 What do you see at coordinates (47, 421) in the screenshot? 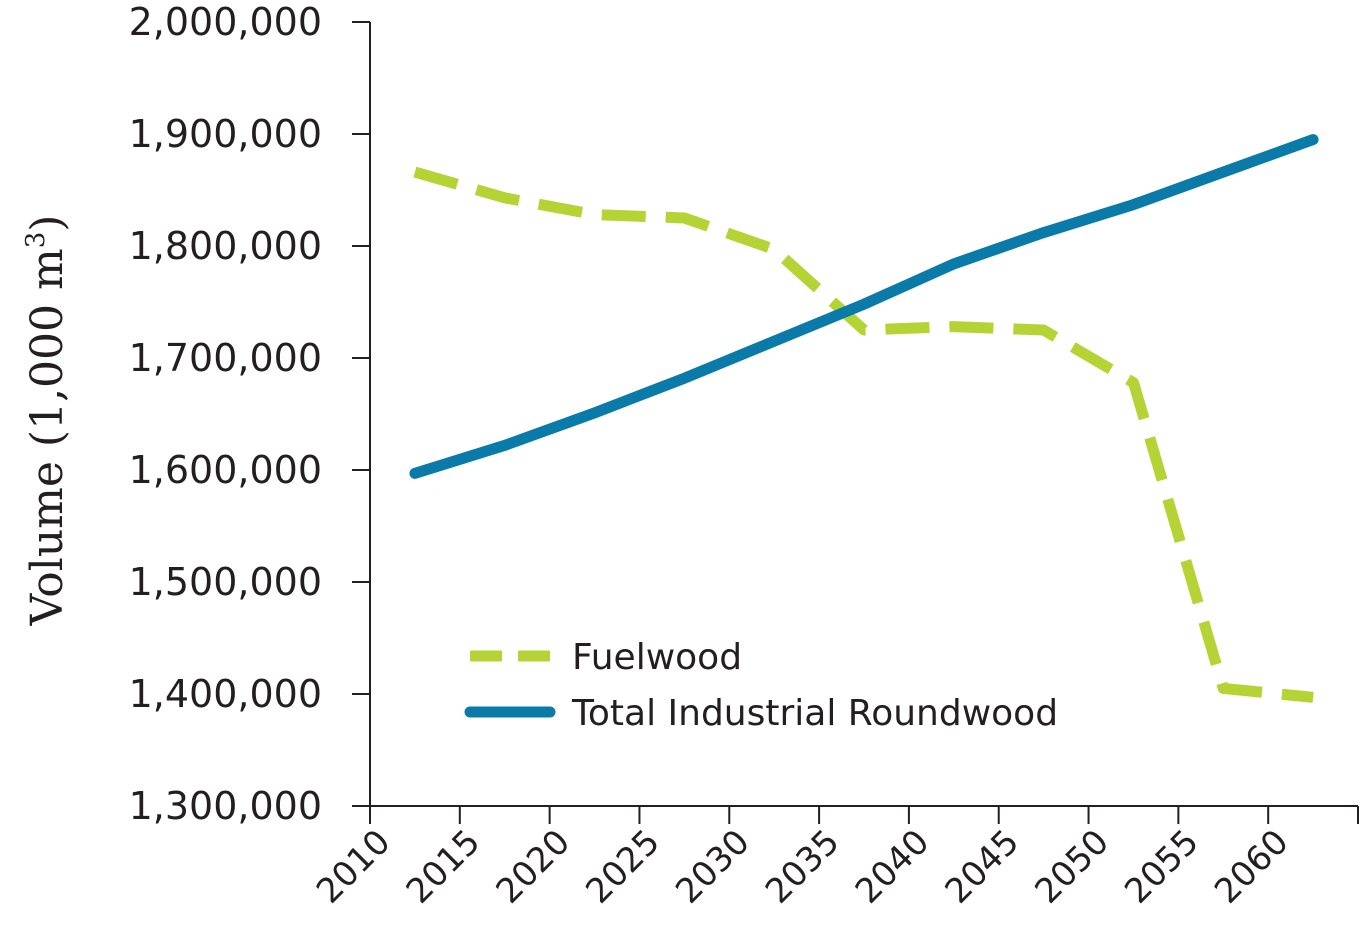
I see `y-axis-title: Volume (1,000 m3)` at bounding box center [47, 421].